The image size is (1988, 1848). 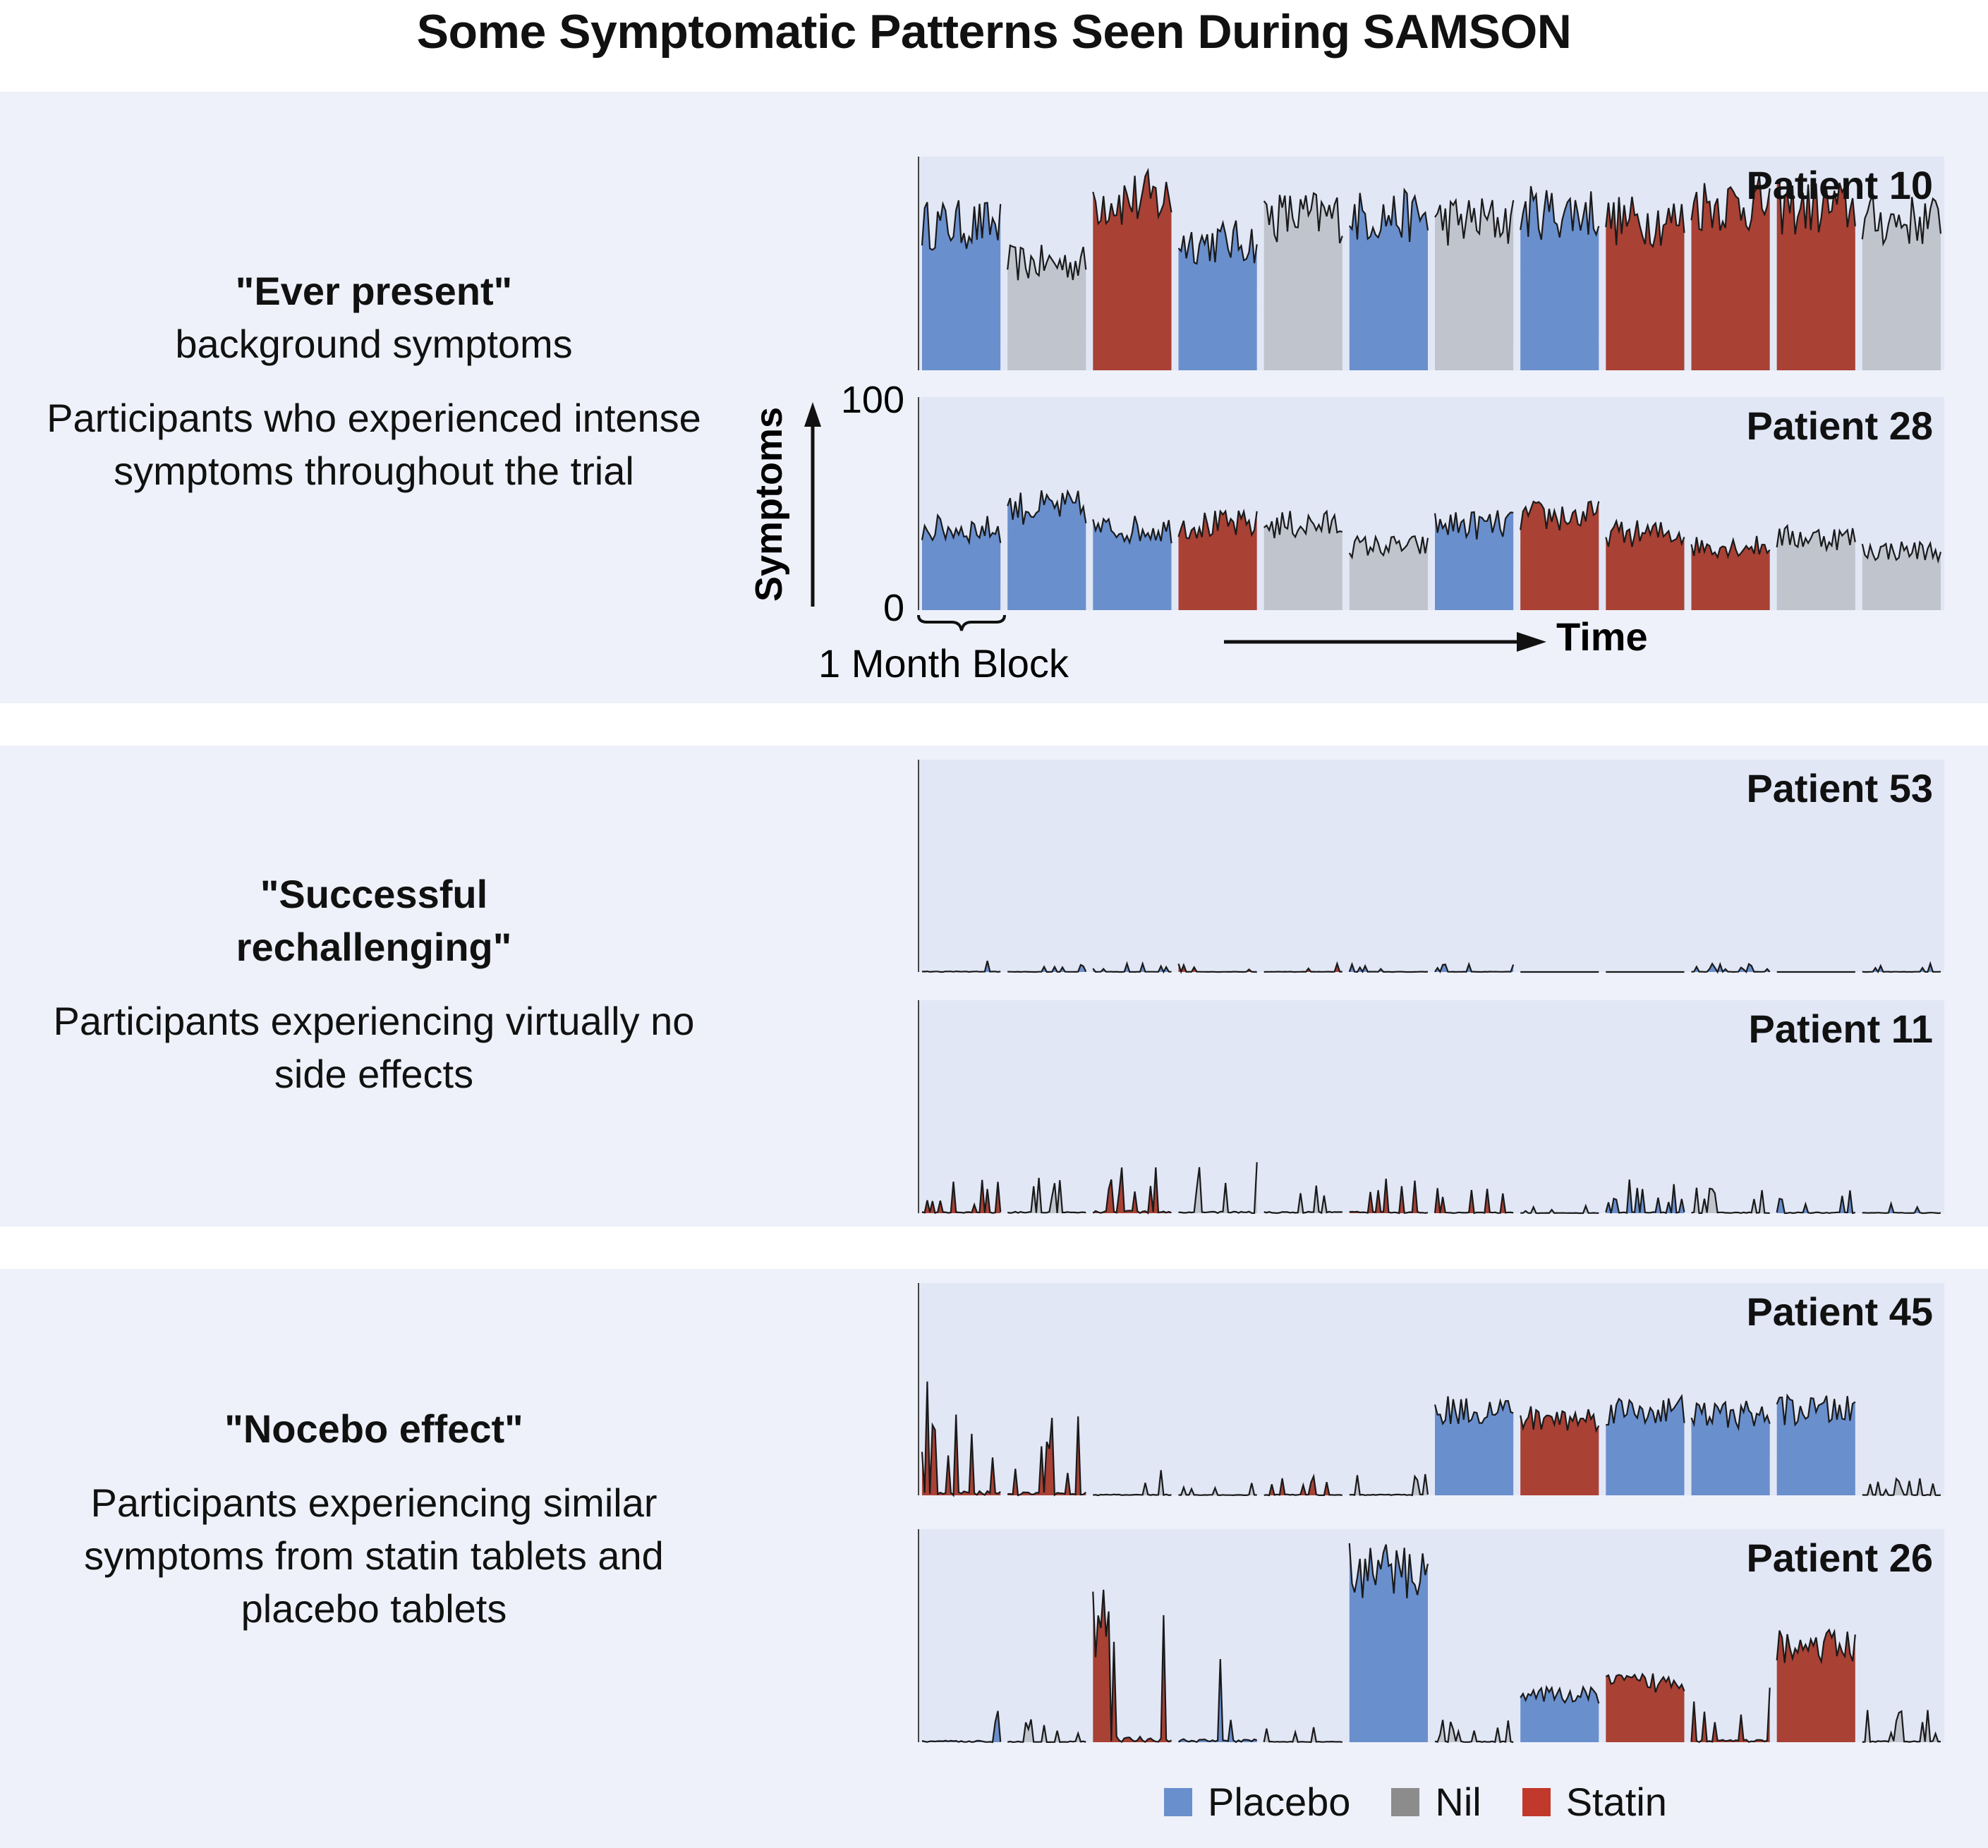 What do you see at coordinates (1531, 642) in the screenshot?
I see `time-arrow-head` at bounding box center [1531, 642].